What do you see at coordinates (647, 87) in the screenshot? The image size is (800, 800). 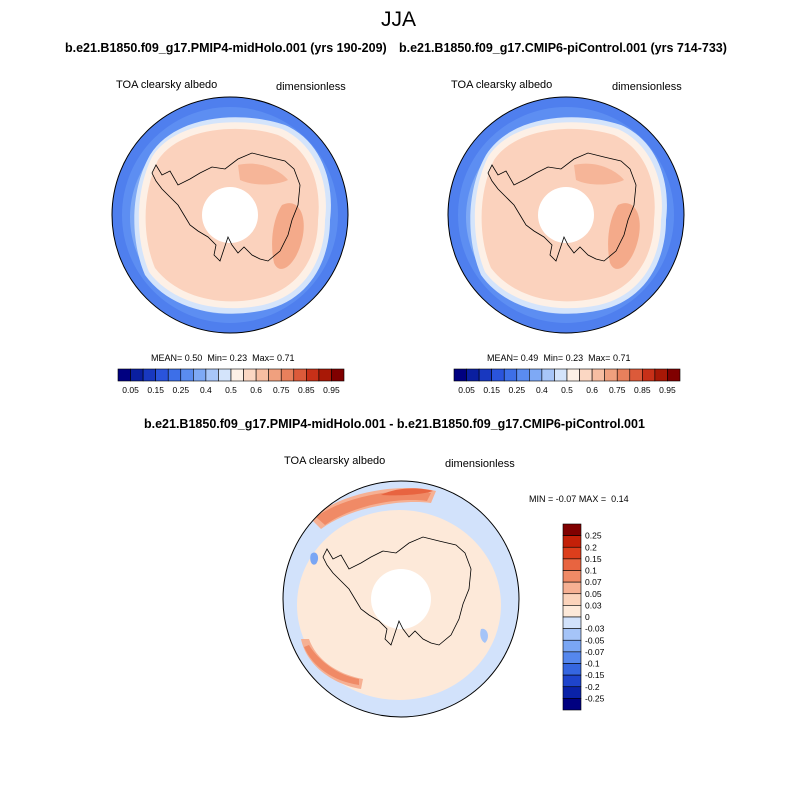 I see `right-units-label: dimensionless` at bounding box center [647, 87].